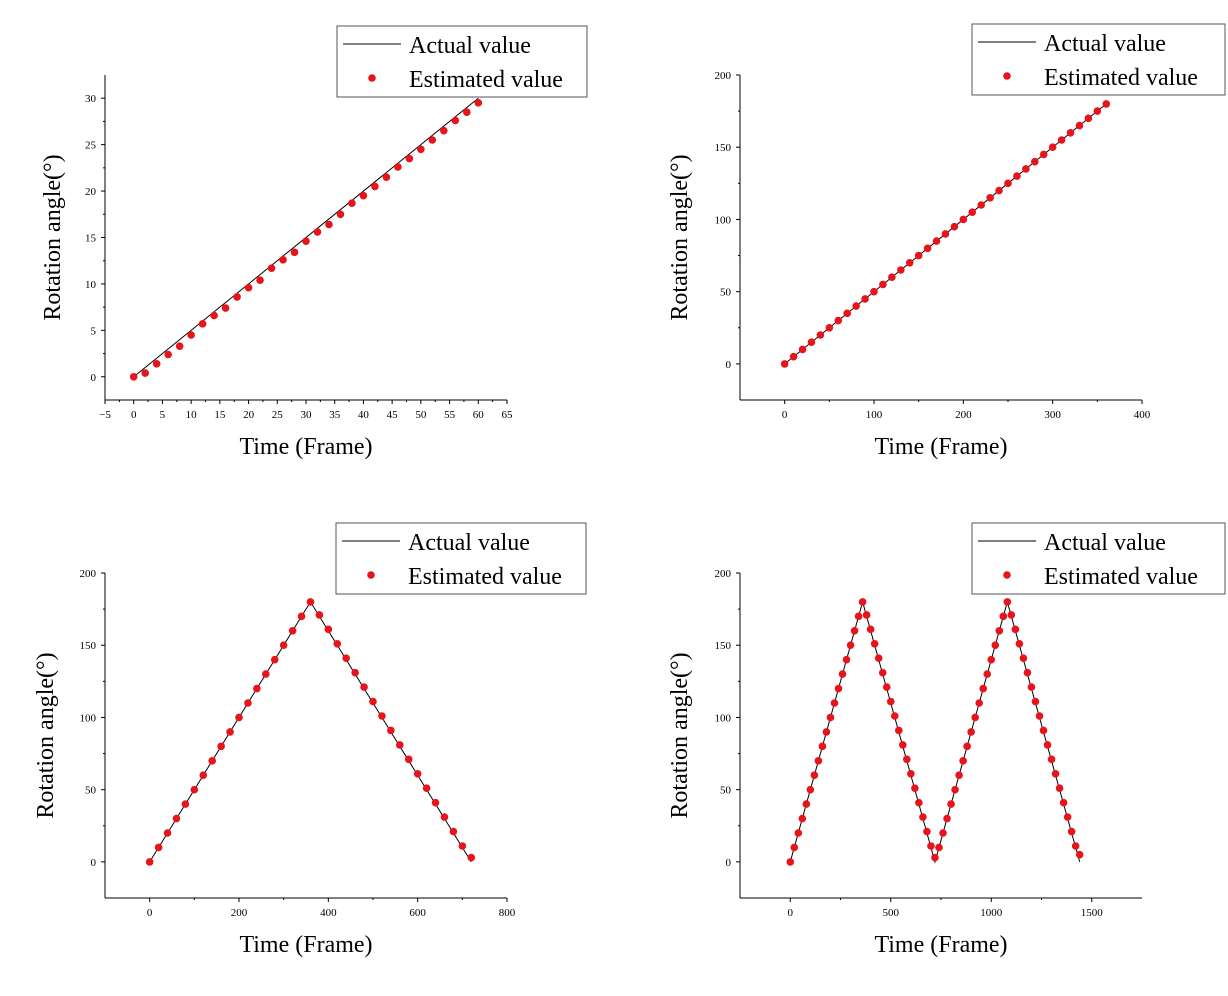 Image resolution: width=1228 pixels, height=996 pixels. I want to click on x-tick-label: 65, so click(508, 415).